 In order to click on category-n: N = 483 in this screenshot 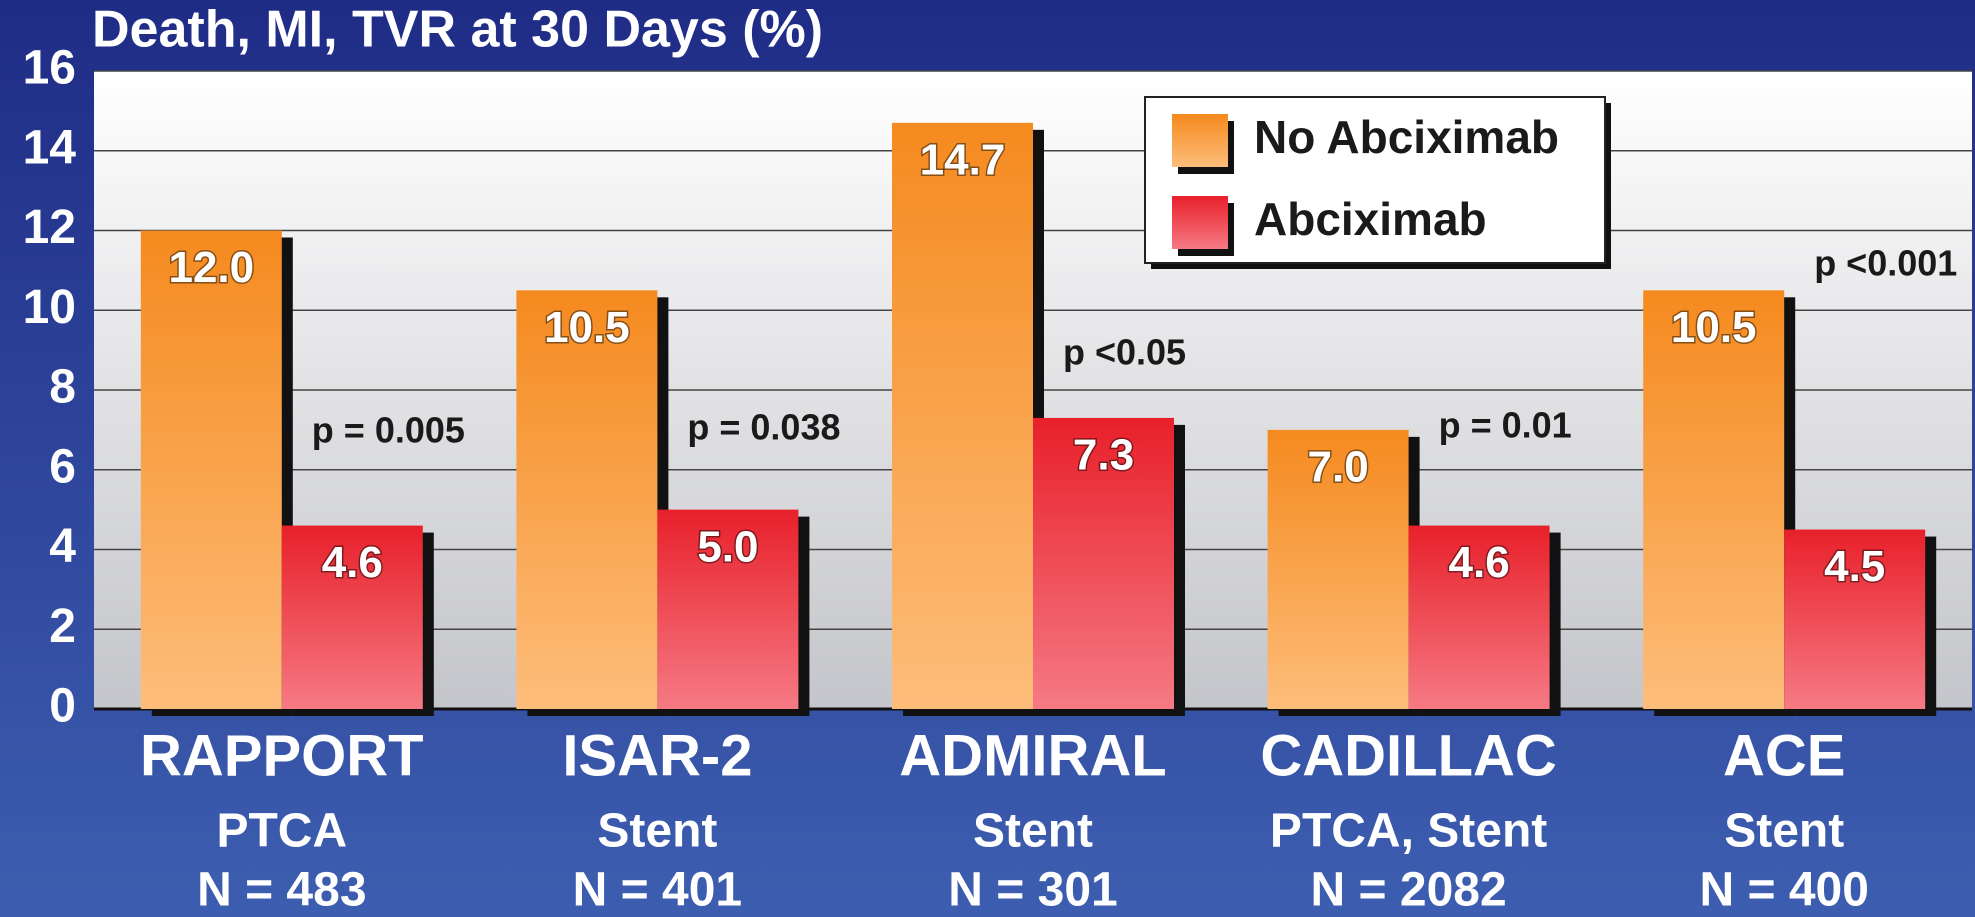, I will do `click(281, 890)`.